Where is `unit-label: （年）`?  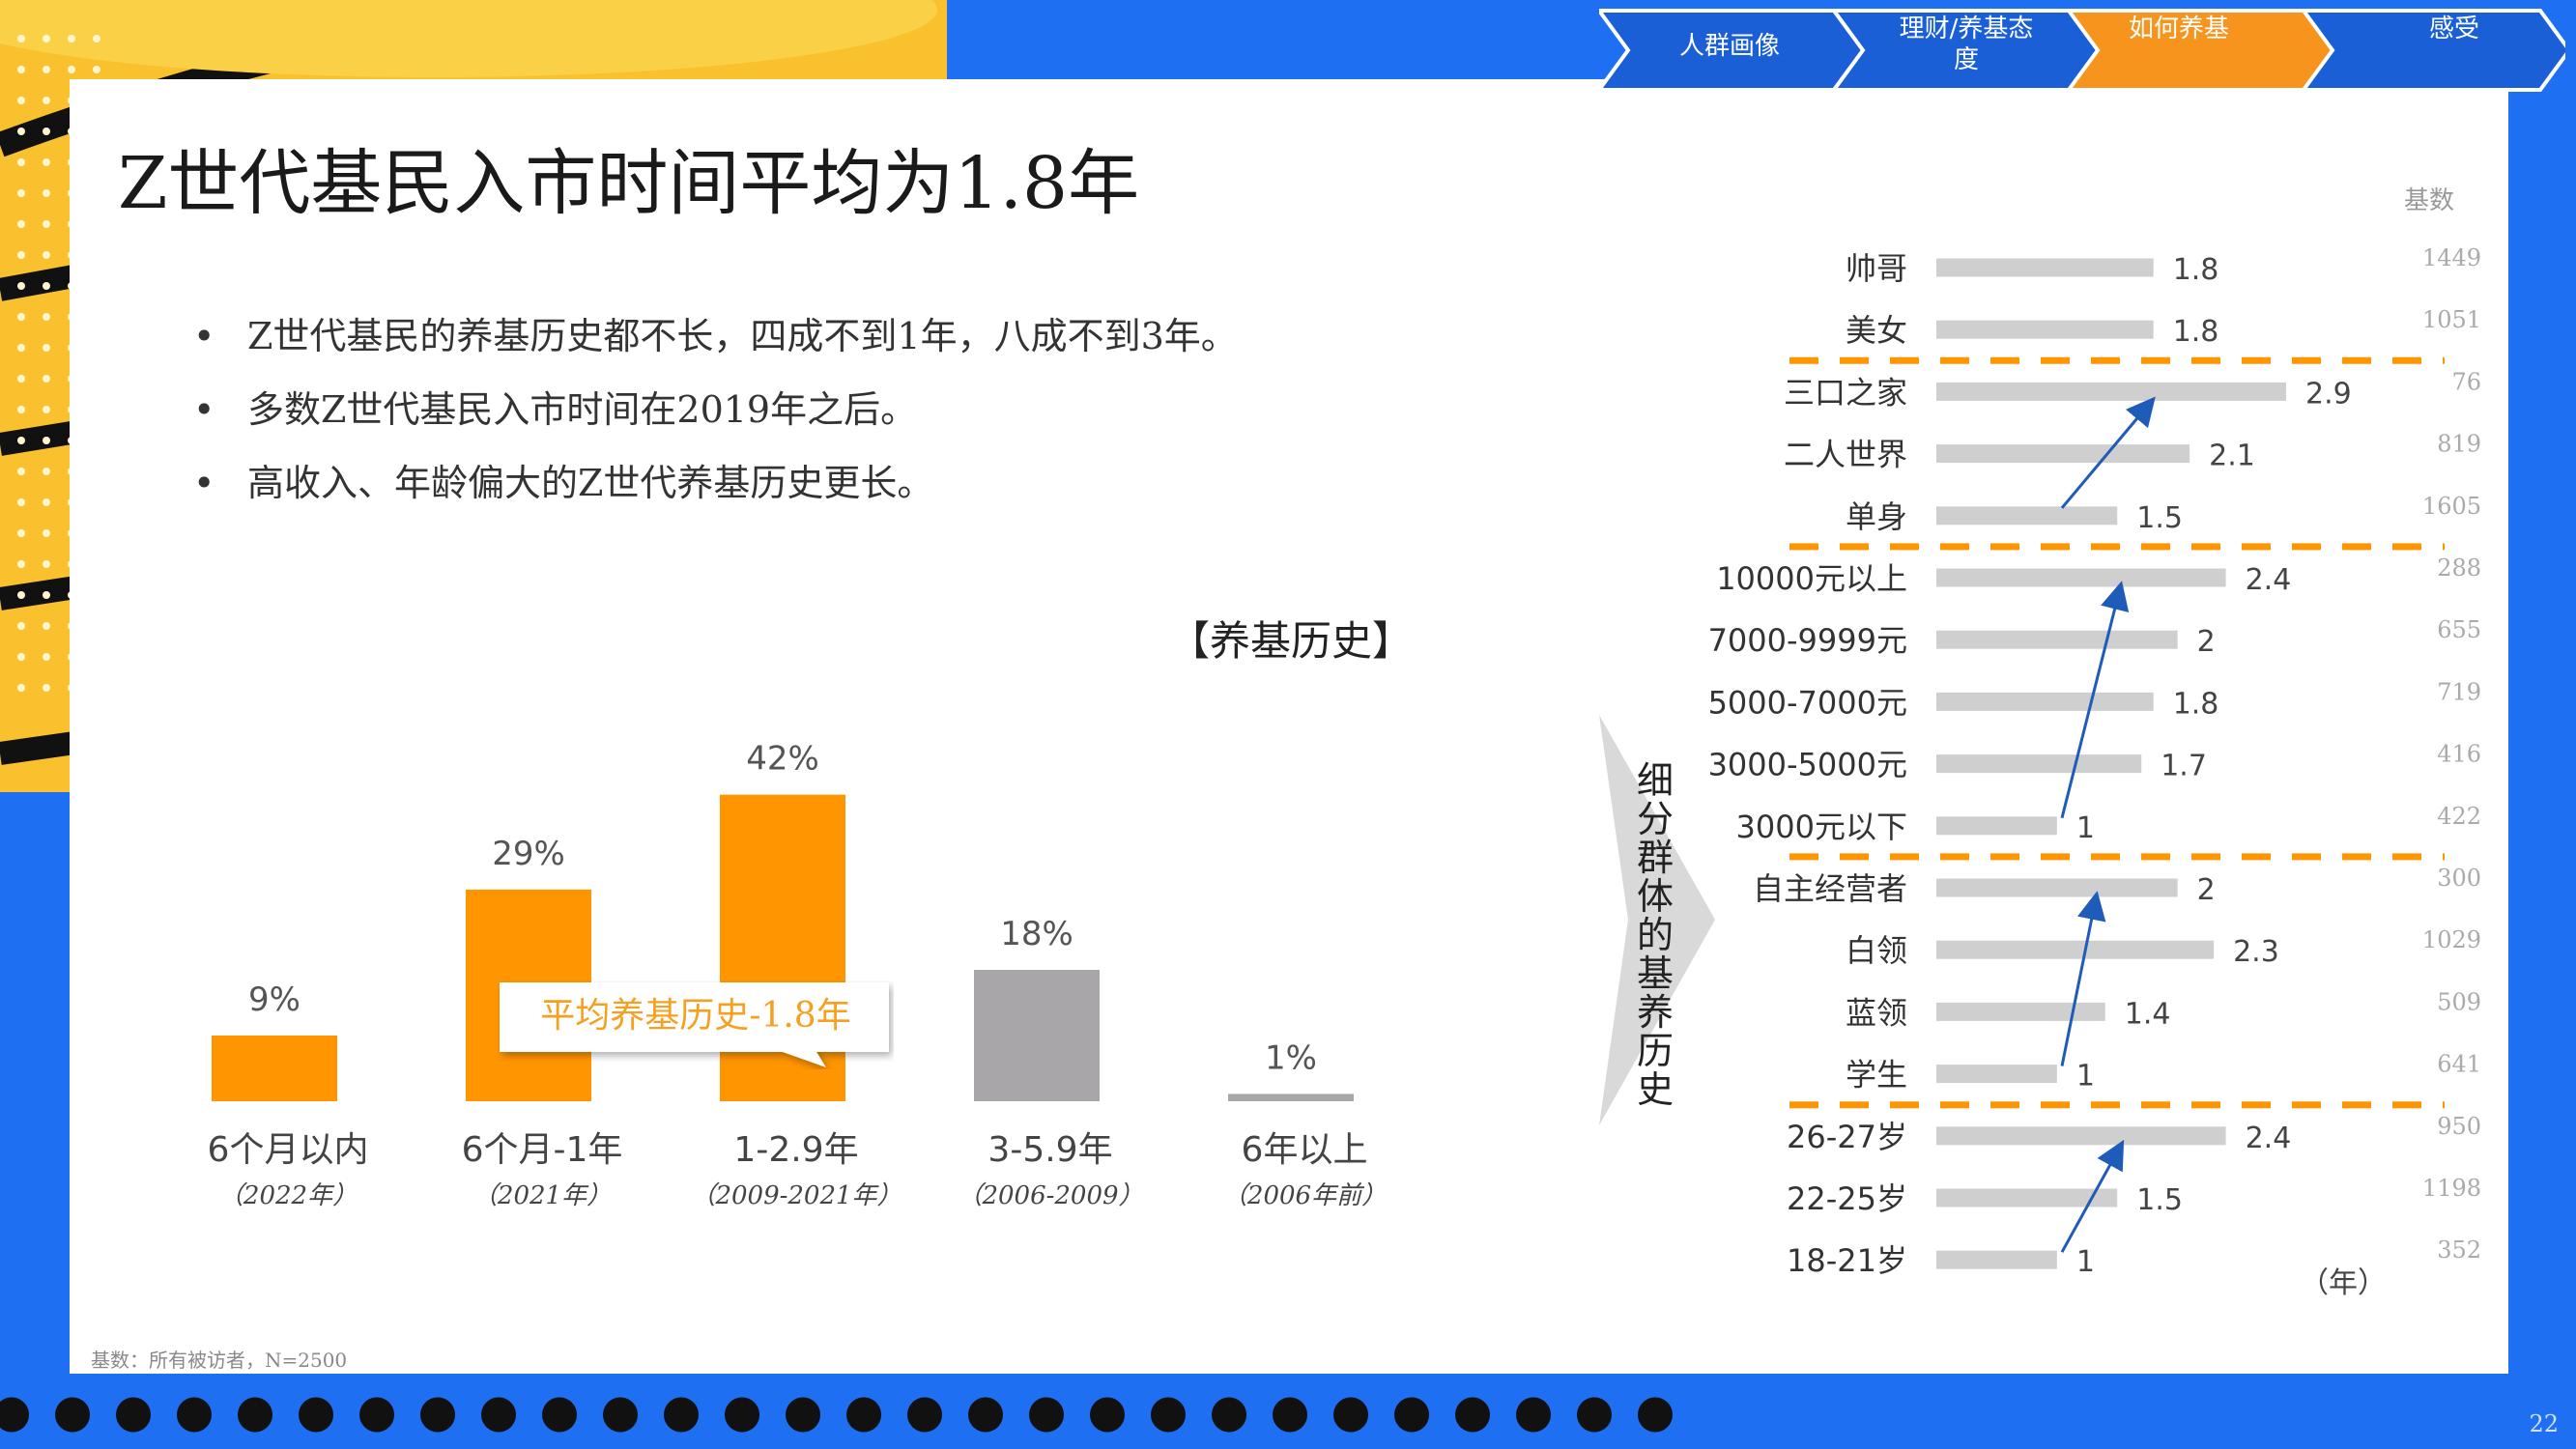 unit-label: （年） is located at coordinates (2344, 1283).